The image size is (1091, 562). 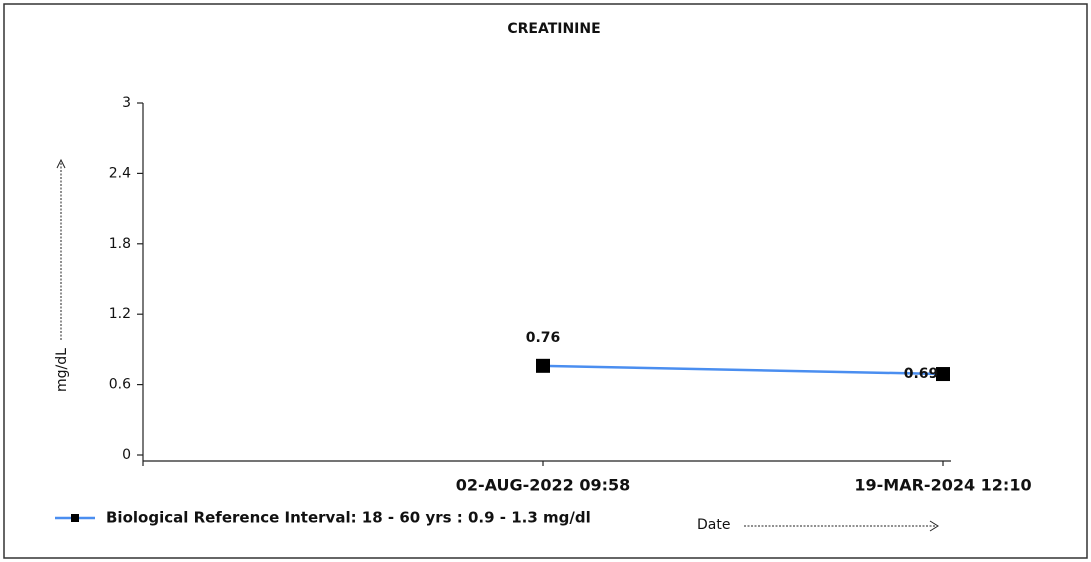 What do you see at coordinates (934, 526) in the screenshot?
I see `x-label-arrowhead` at bounding box center [934, 526].